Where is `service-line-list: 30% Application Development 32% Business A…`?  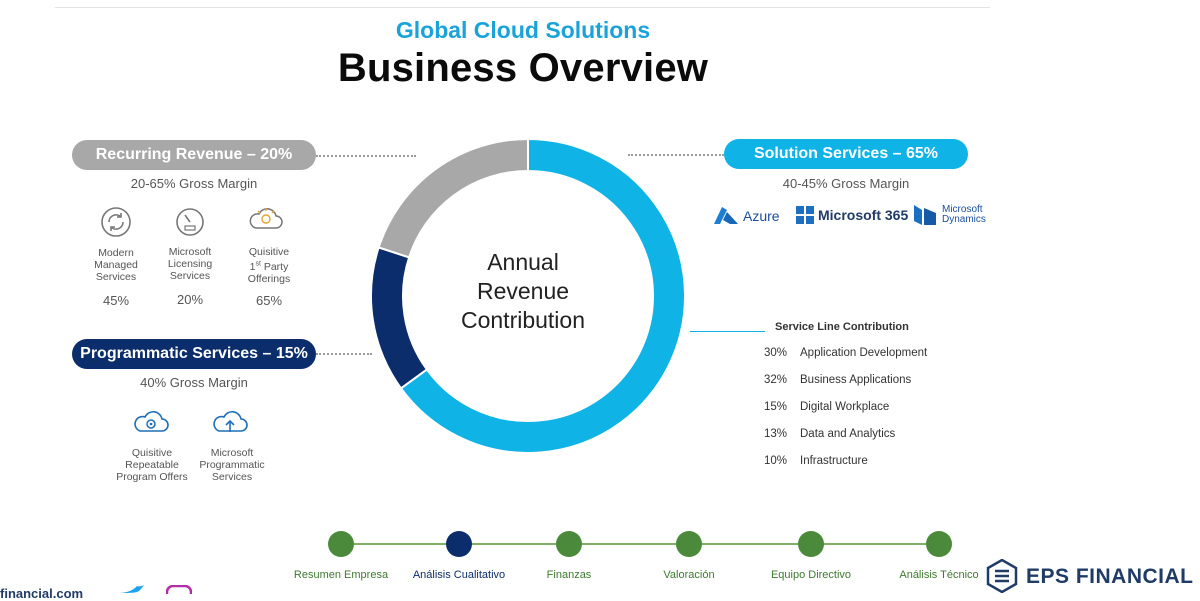 service-line-list: 30% Application Development 32% Business A… is located at coordinates (845, 414).